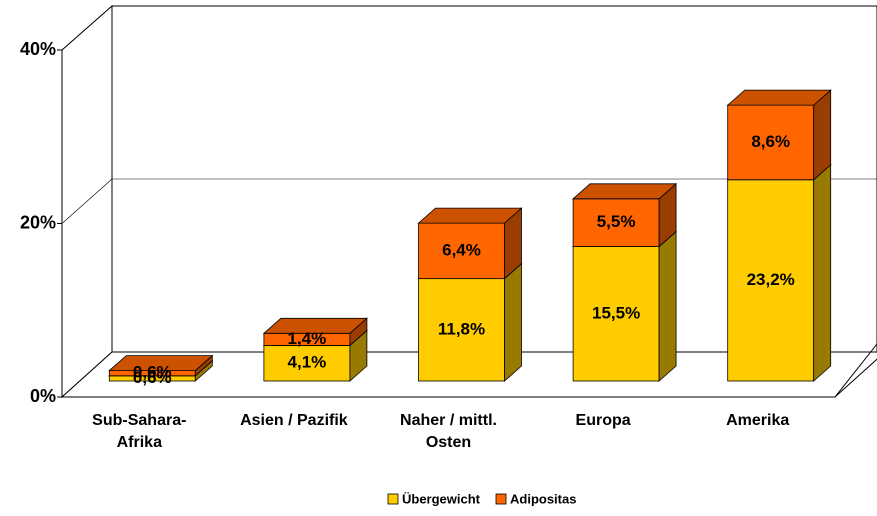  What do you see at coordinates (758, 420) in the screenshot?
I see `x-tick-label: Amerika` at bounding box center [758, 420].